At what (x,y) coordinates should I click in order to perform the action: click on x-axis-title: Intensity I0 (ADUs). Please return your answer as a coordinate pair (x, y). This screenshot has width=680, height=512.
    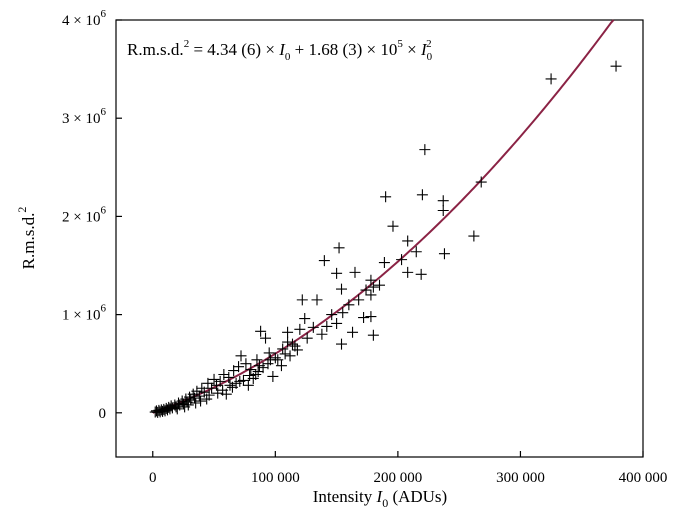
    Looking at the image, I should click on (380, 498).